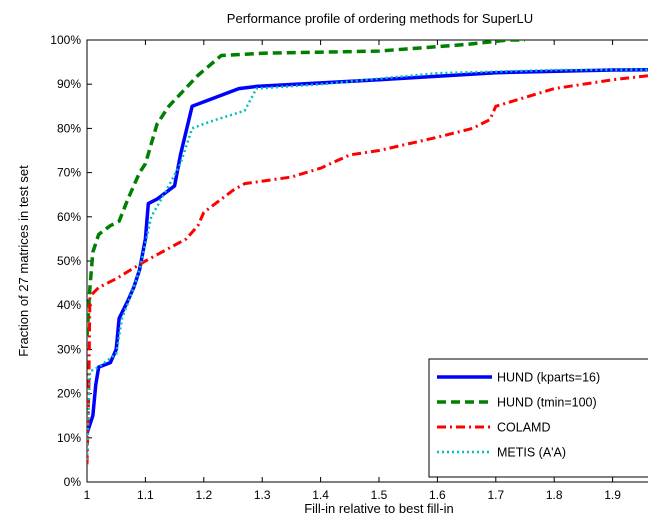  Describe the element at coordinates (23, 261) in the screenshot. I see `y-axis-title: Fraction of 27 matrices in test set` at that location.